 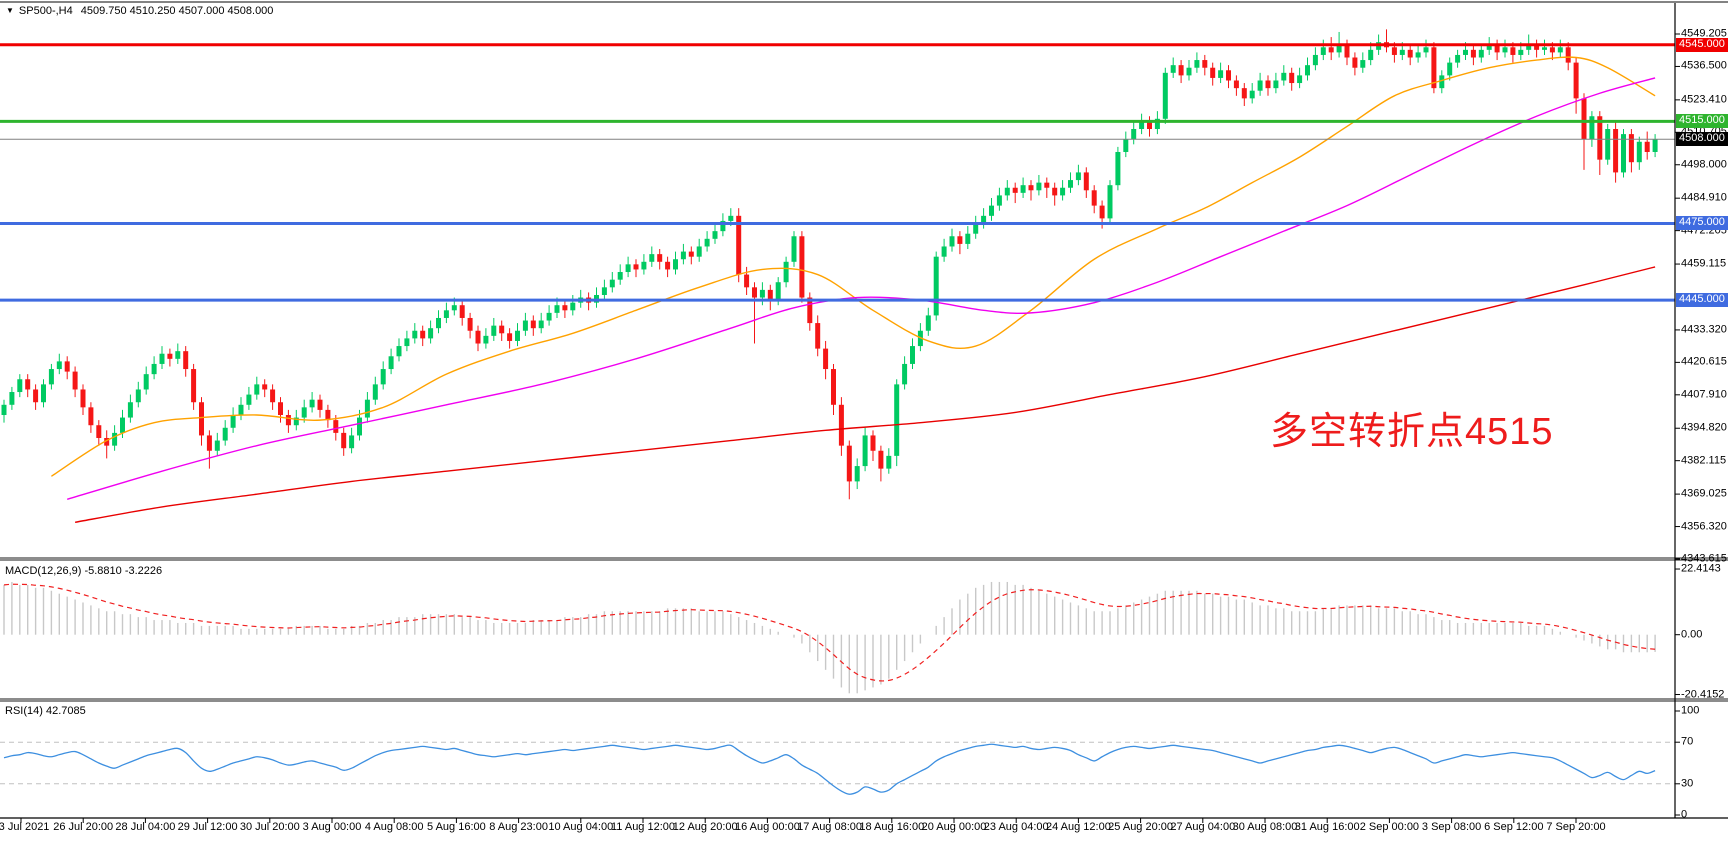 I want to click on annotation-text: 多空转折点4515, so click(x=1412, y=432).